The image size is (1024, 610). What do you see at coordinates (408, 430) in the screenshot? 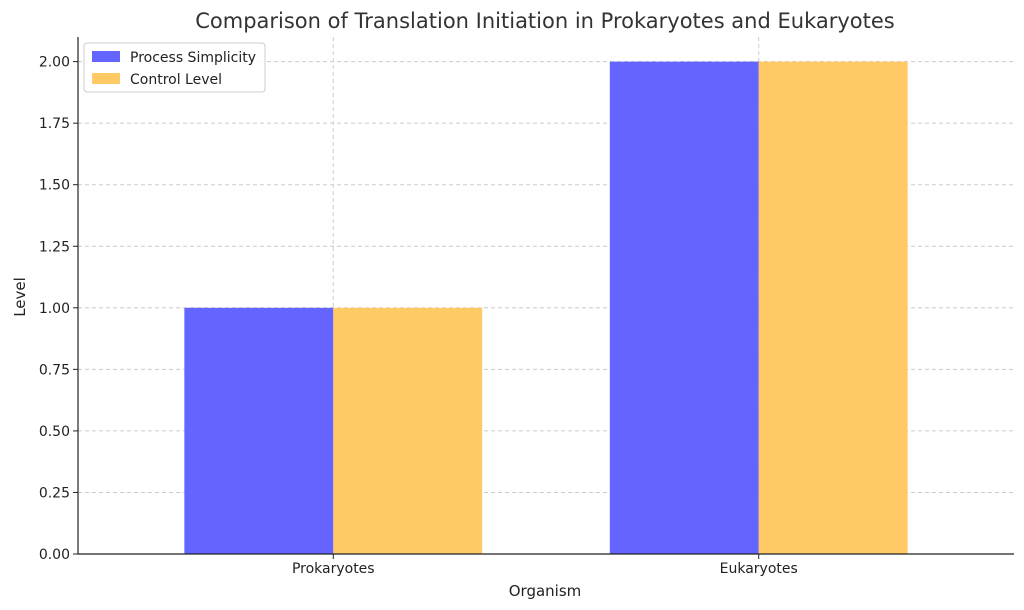
I see `bar-control-level-prokaryotes` at bounding box center [408, 430].